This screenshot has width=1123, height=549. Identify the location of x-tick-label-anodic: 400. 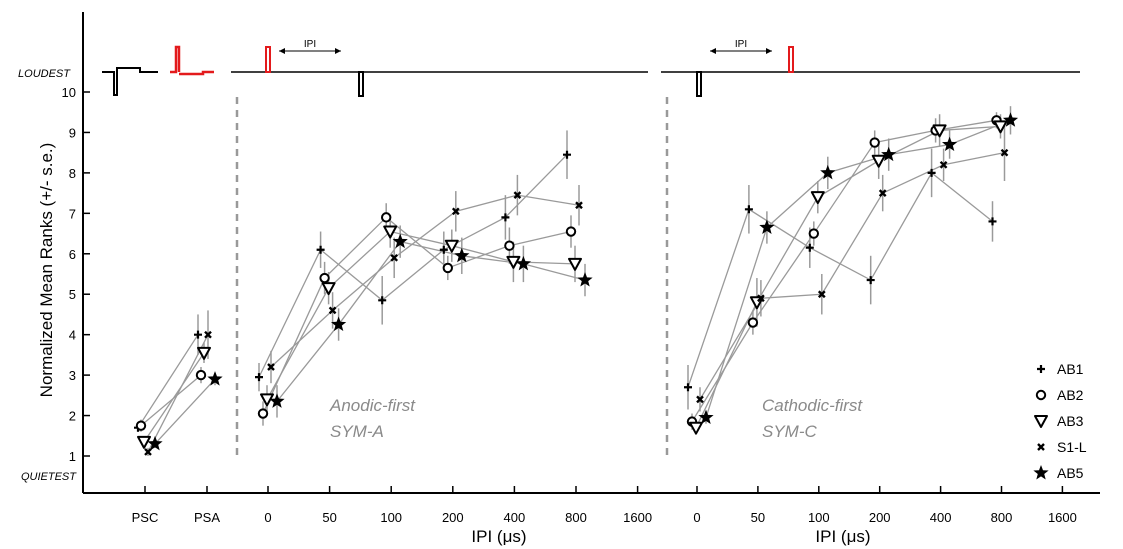
(515, 517).